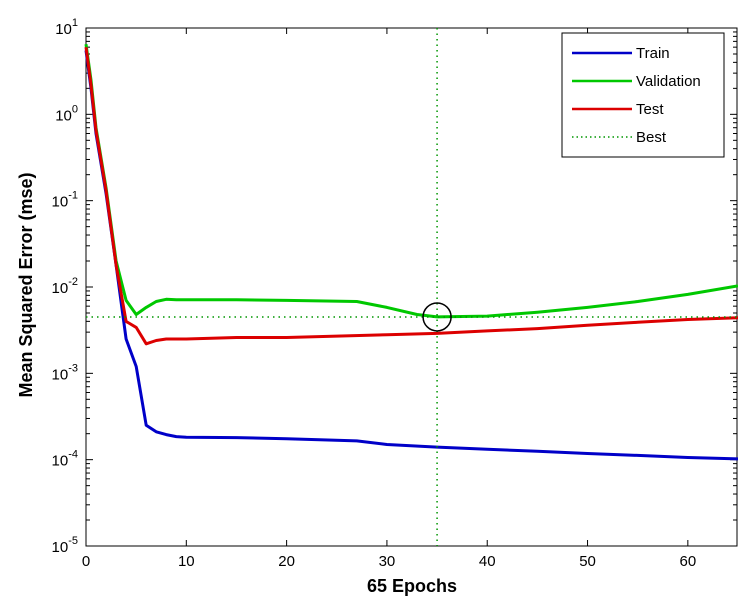 The image size is (738, 600). I want to click on x-tick-label: 10, so click(186, 561).